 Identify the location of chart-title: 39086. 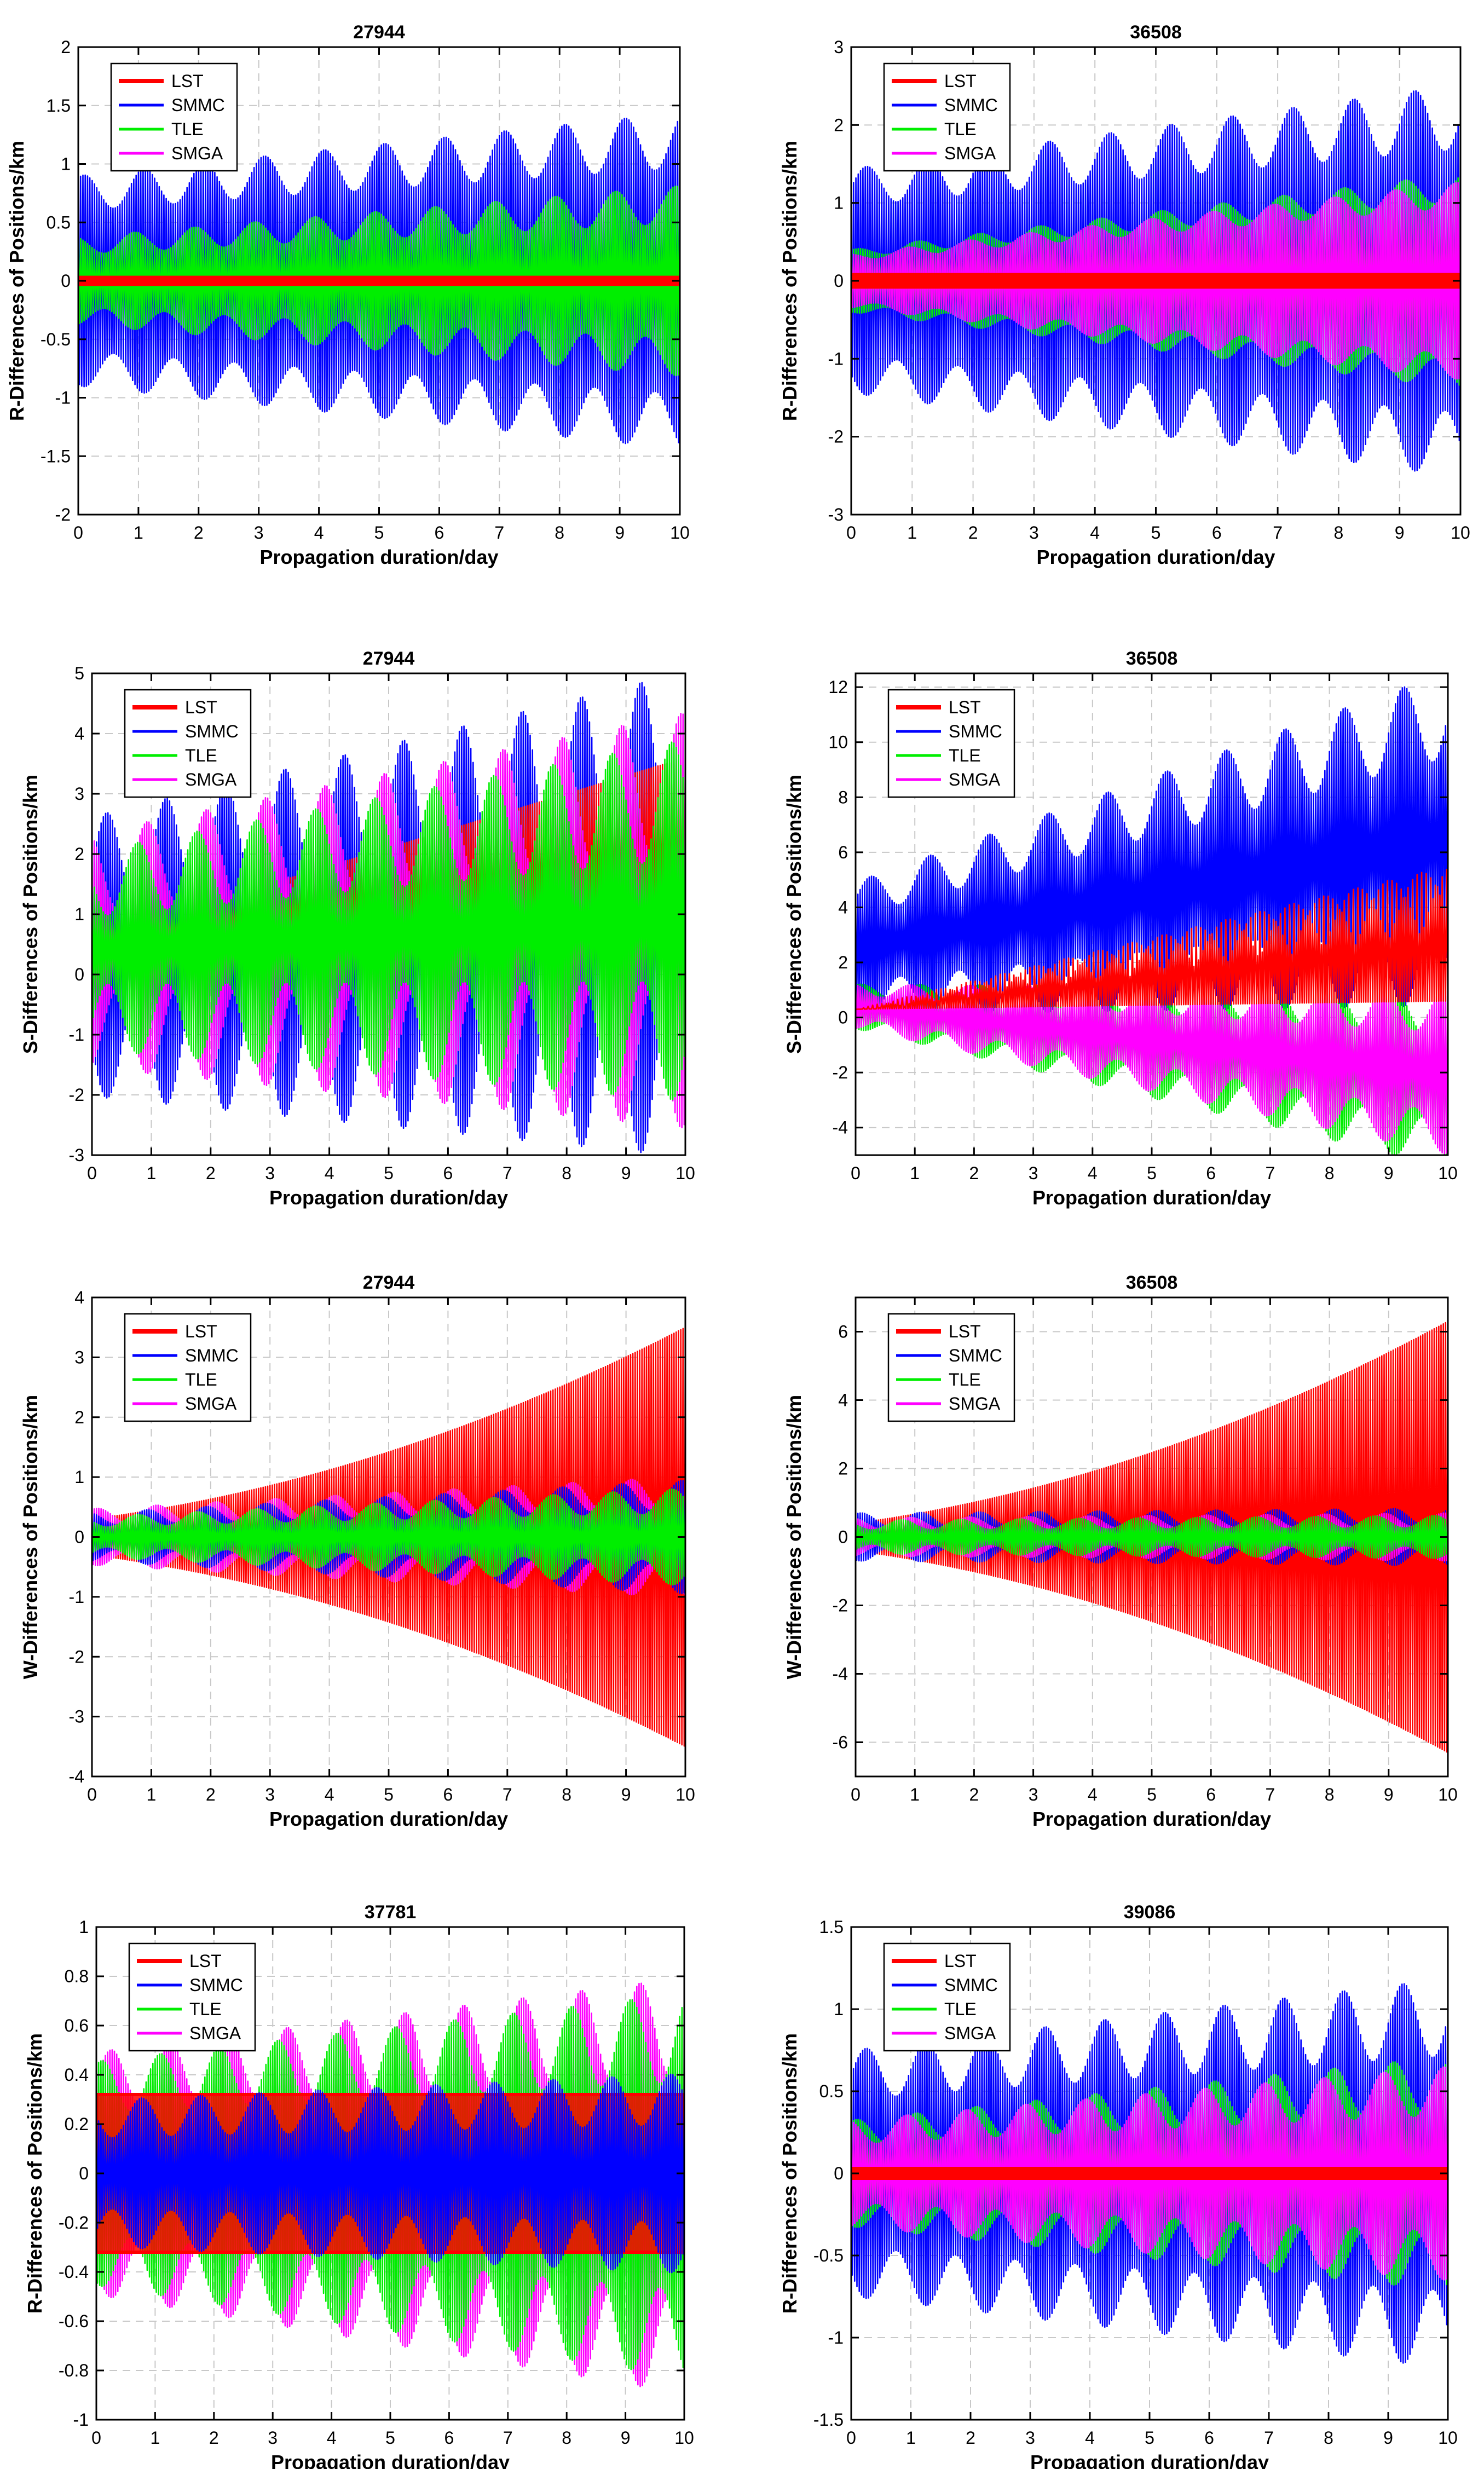
(1150, 1913).